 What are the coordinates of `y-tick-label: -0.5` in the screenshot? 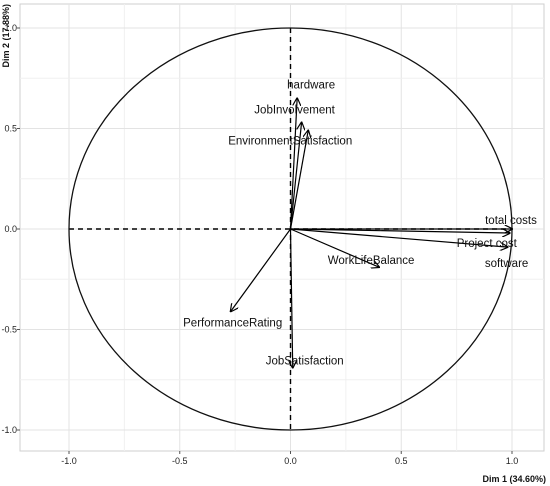 It's located at (9, 330).